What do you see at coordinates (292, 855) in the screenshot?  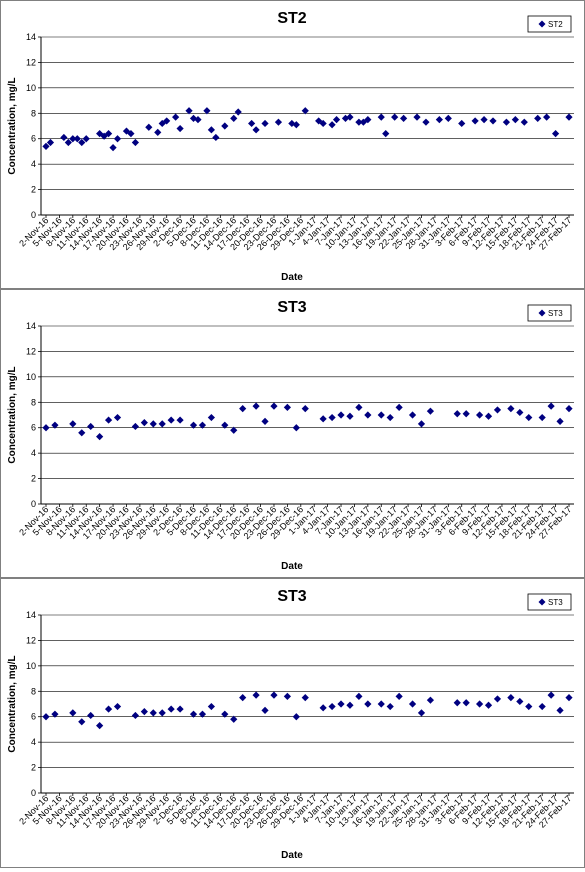 I see `x-axis-title: Date` at bounding box center [292, 855].